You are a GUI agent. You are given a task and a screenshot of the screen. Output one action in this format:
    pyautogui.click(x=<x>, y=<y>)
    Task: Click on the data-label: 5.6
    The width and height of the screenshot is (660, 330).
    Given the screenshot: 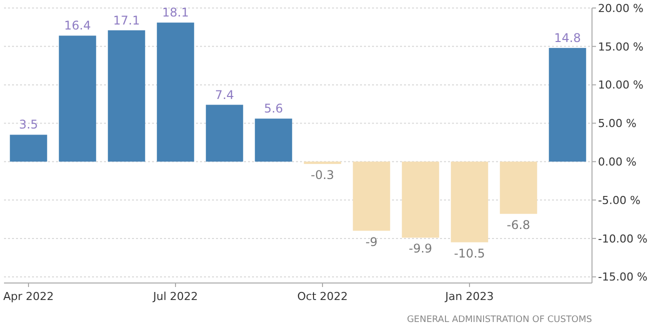 What is the action you would take?
    pyautogui.click(x=274, y=109)
    